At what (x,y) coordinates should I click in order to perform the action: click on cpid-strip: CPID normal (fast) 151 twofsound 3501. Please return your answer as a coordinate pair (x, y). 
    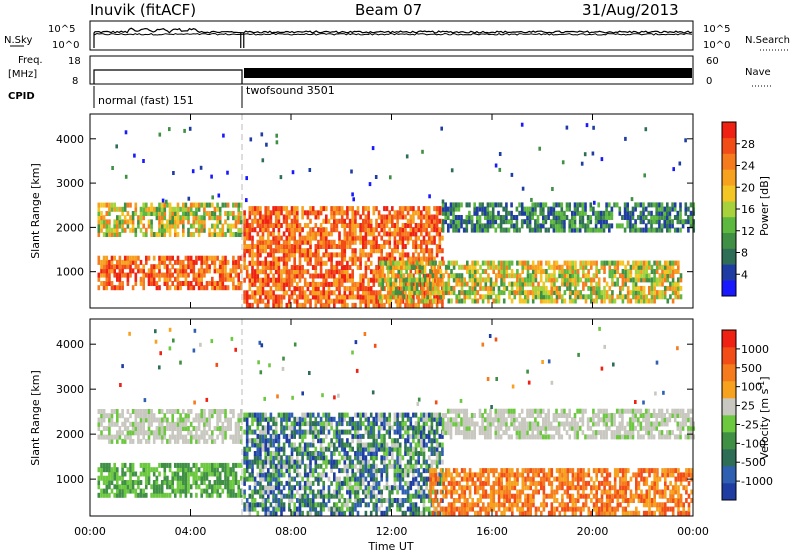
    Looking at the image, I should click on (171, 96).